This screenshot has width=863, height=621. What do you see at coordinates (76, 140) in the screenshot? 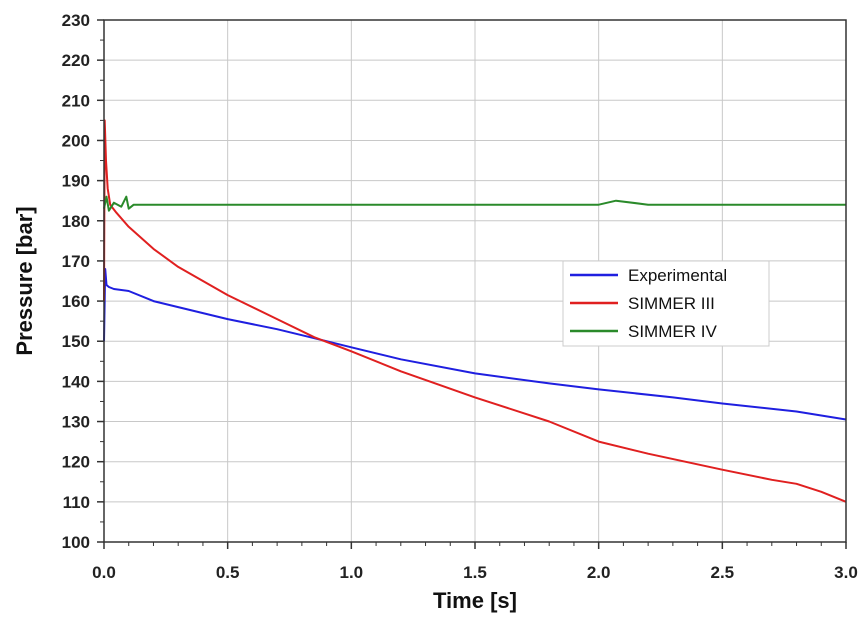
I see `y-tick-label: 200` at bounding box center [76, 140].